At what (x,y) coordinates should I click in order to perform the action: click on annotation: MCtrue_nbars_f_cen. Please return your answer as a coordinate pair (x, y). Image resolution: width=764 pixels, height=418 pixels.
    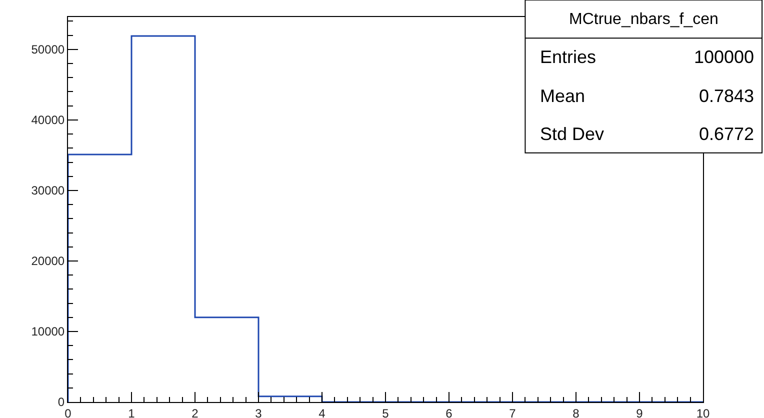
    Looking at the image, I should click on (643, 19).